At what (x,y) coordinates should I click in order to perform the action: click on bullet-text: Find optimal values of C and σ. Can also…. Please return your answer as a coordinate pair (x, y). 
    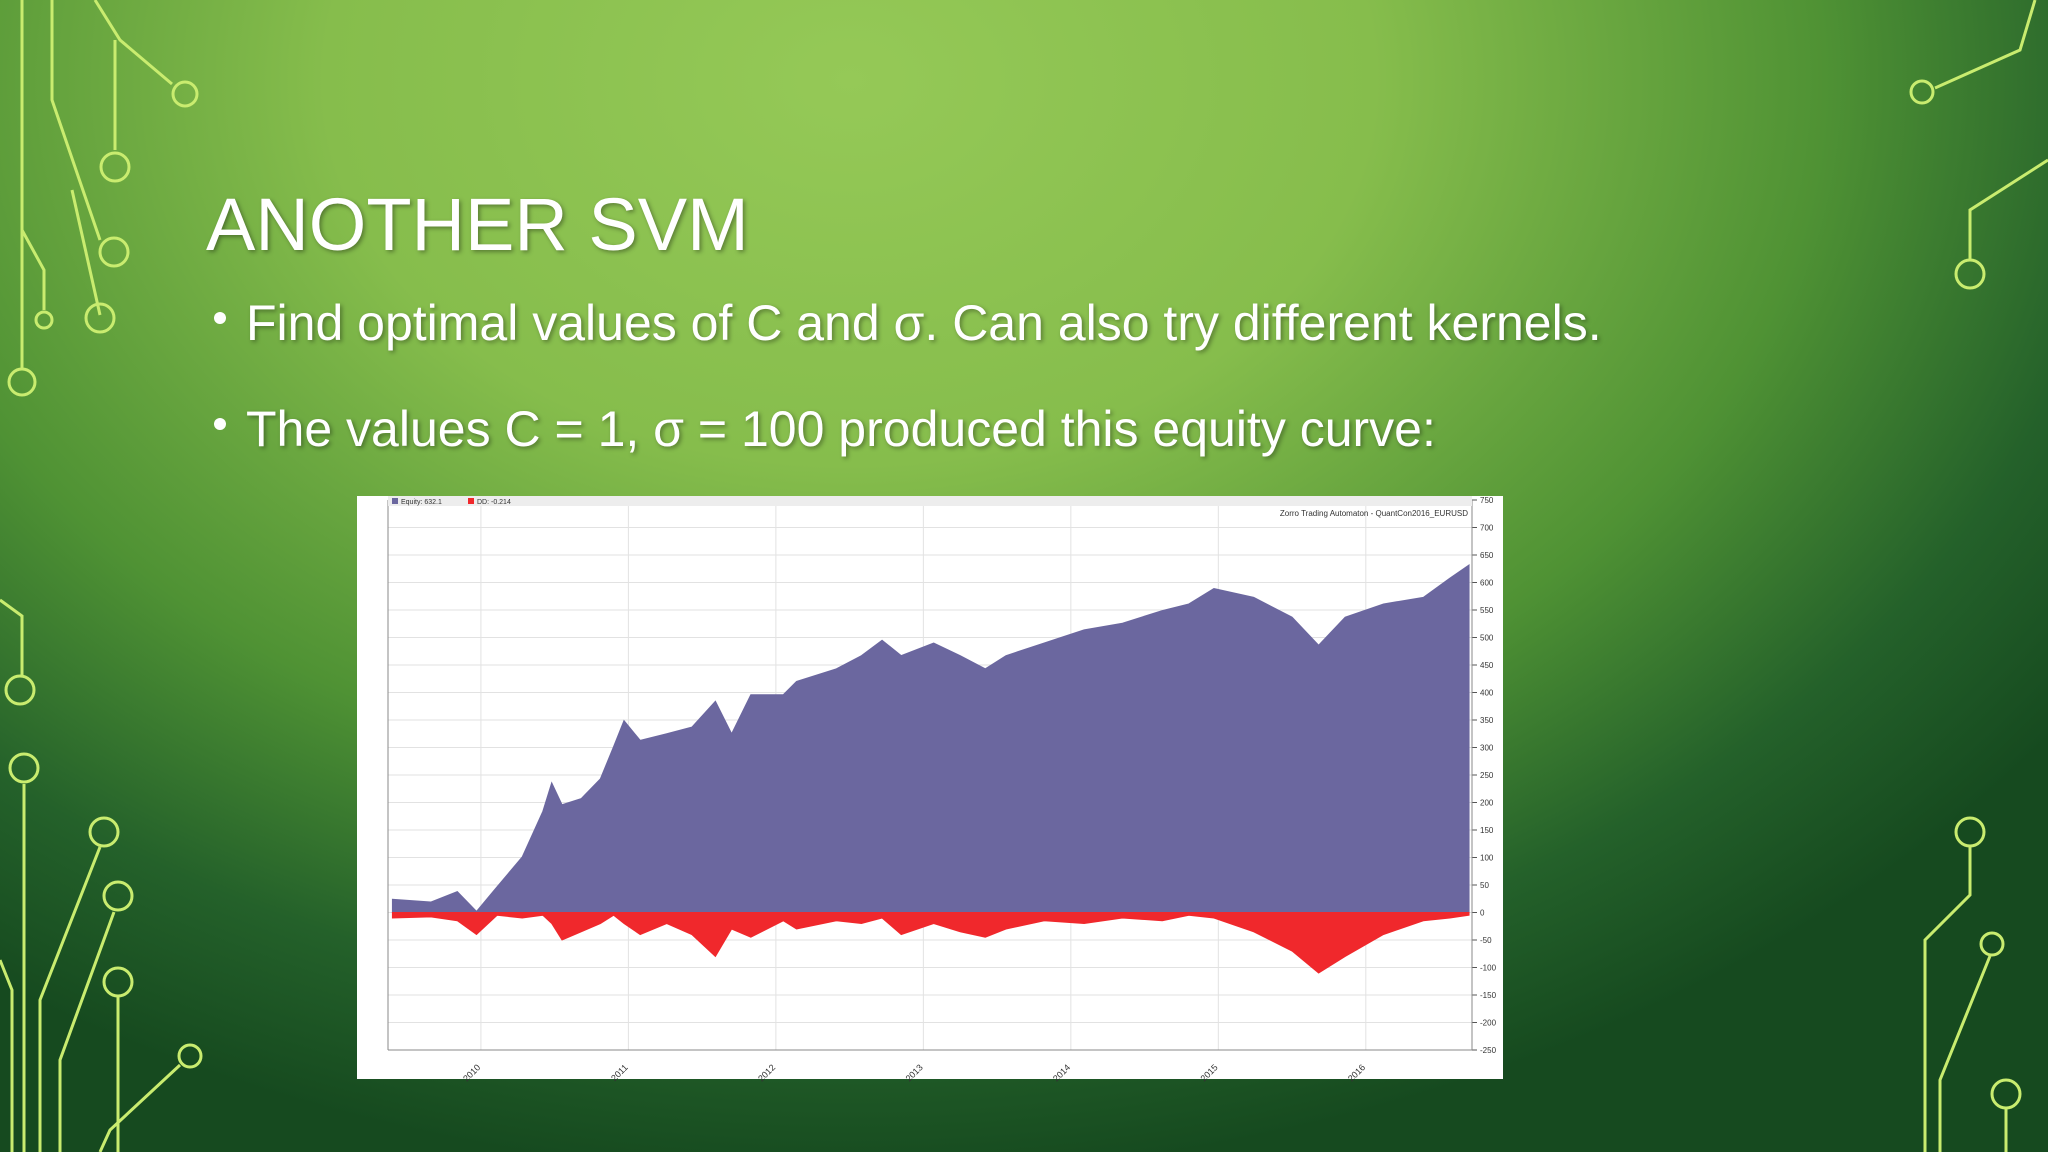
    Looking at the image, I should click on (924, 323).